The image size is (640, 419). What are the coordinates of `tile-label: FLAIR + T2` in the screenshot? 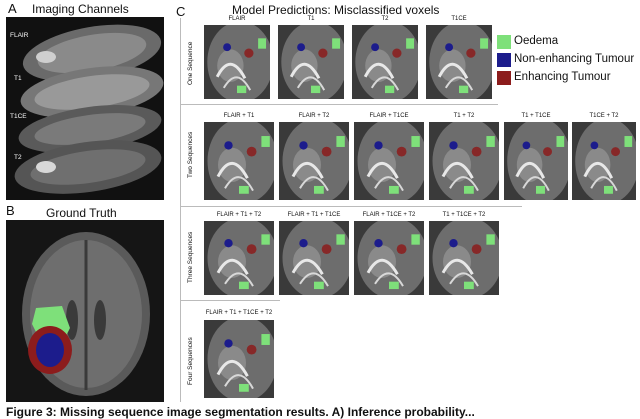 It's located at (314, 116).